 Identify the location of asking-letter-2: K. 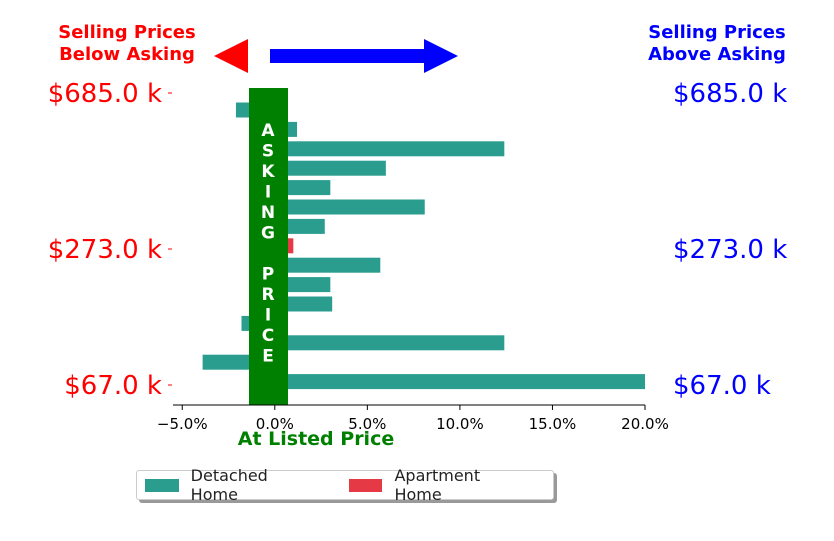
(268, 172).